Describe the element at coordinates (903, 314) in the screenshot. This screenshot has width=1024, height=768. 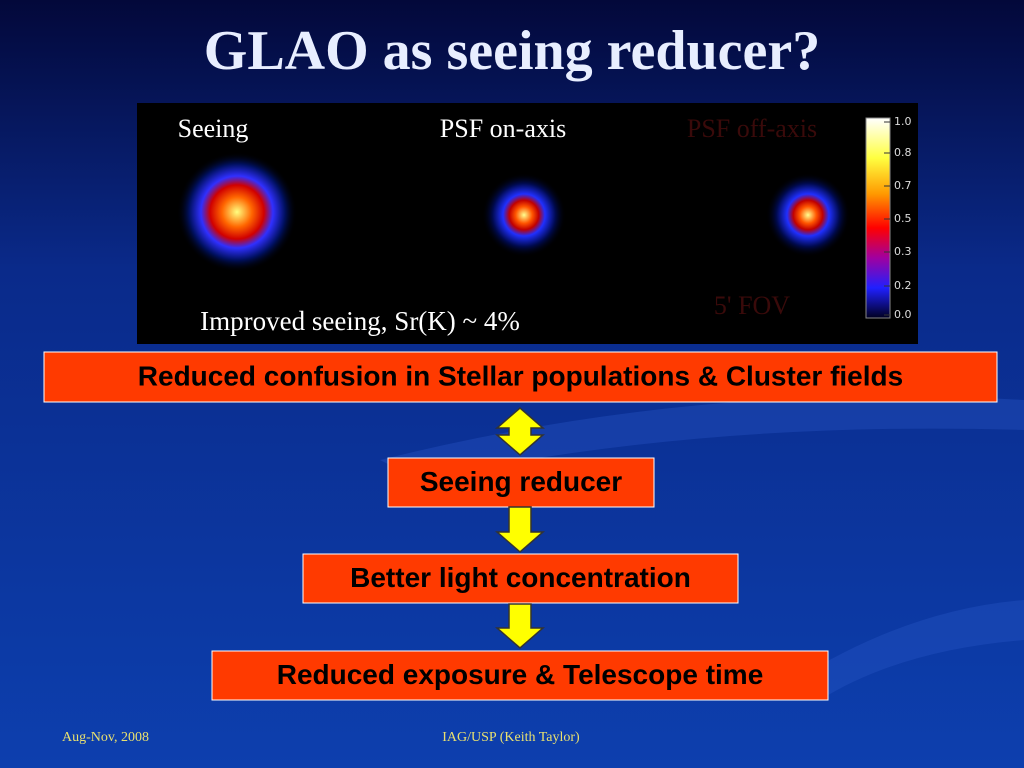
I see `colorbar-tick-label: 0.0` at that location.